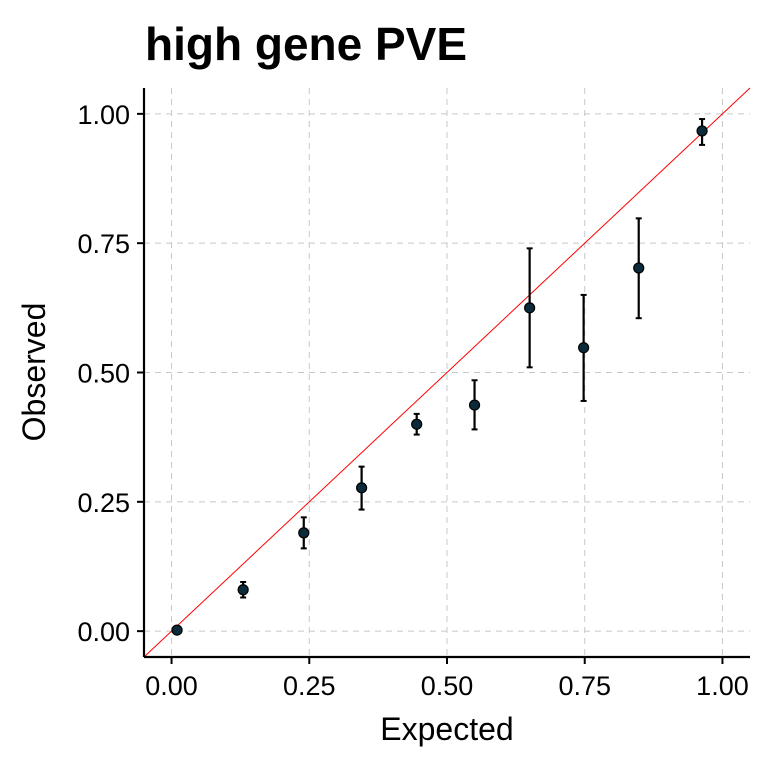  What do you see at coordinates (447, 686) in the screenshot?
I see `x-tick-label: 0.50` at bounding box center [447, 686].